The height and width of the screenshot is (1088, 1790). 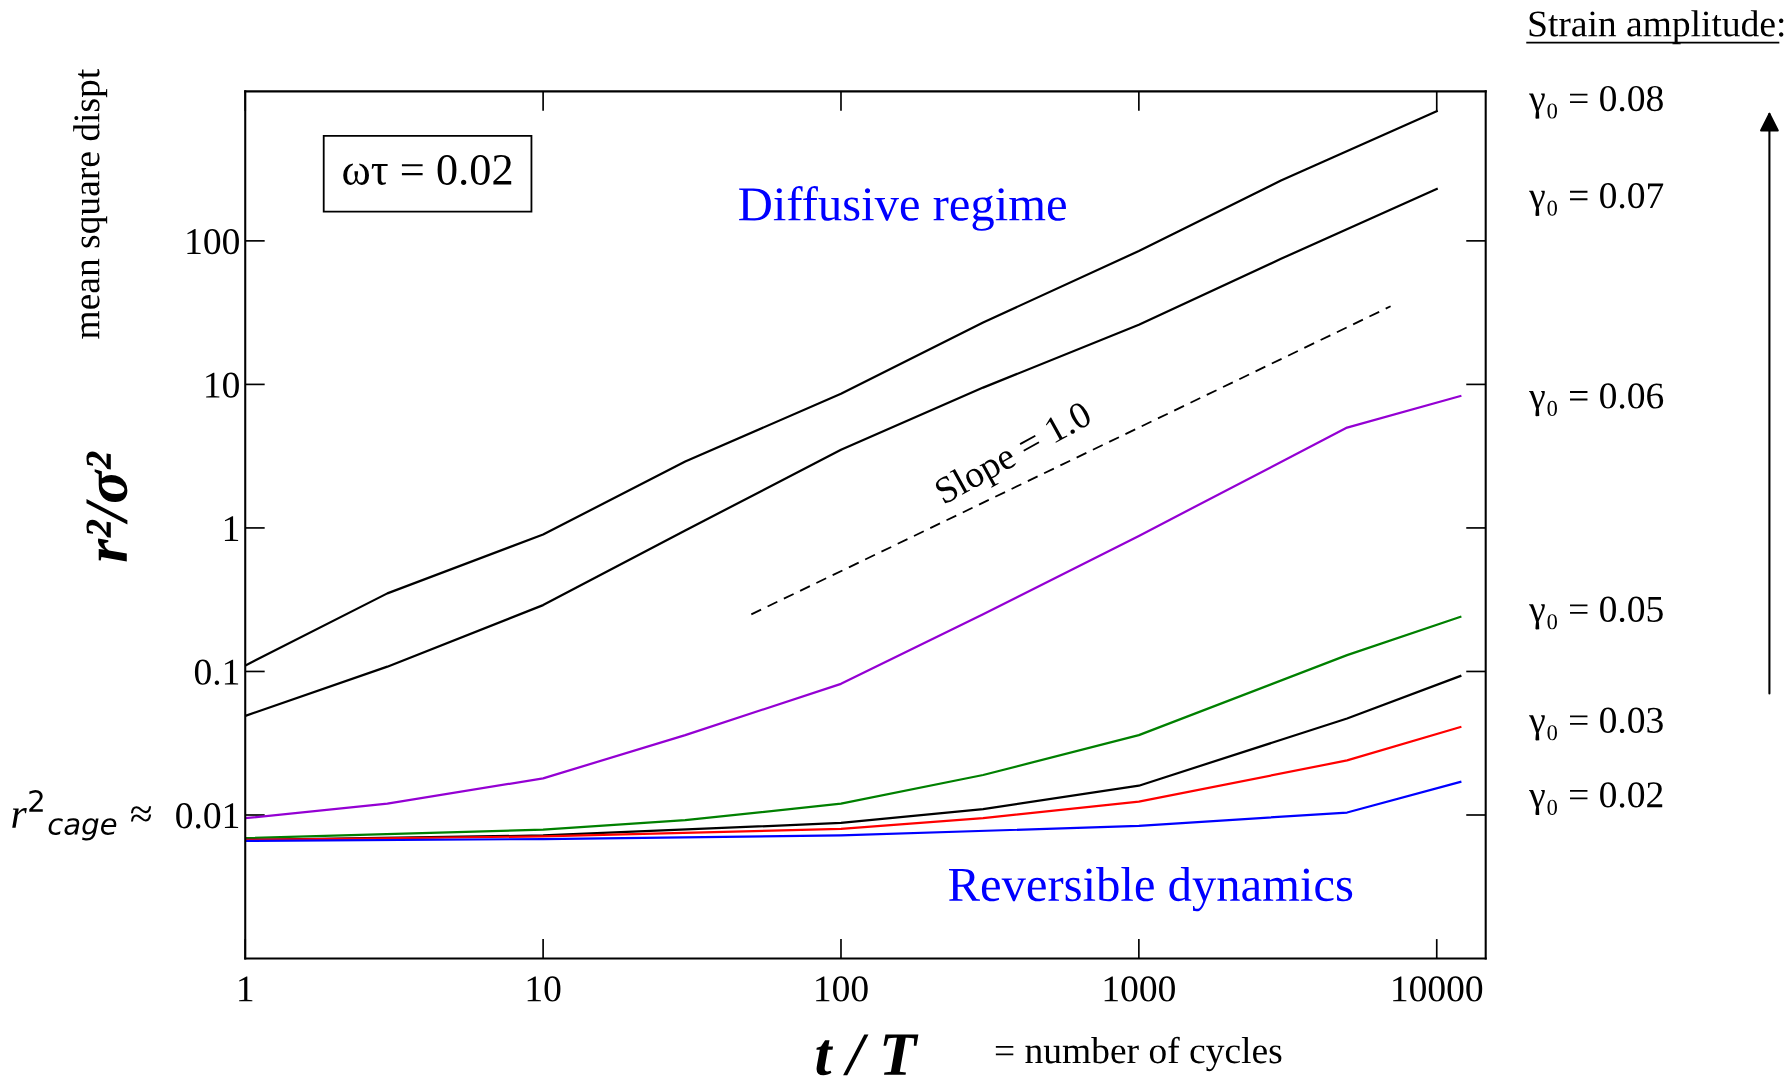 What do you see at coordinates (842, 989) in the screenshot?
I see `x-tick-label: 100` at bounding box center [842, 989].